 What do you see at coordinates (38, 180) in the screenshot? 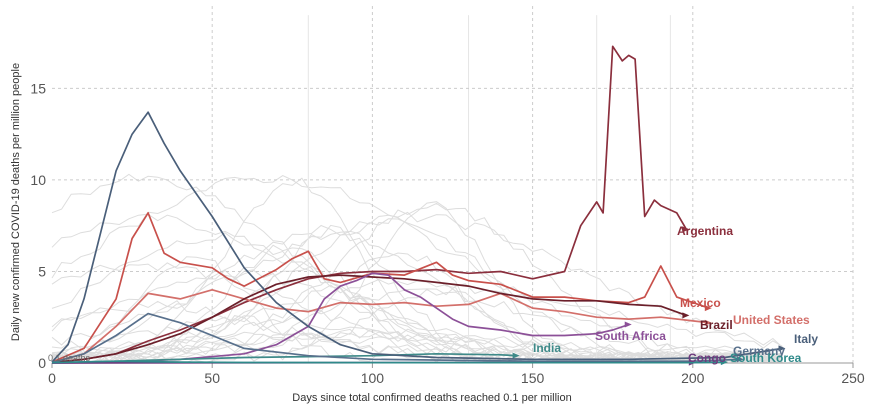
I see `y-tick-label: 10` at bounding box center [38, 180].